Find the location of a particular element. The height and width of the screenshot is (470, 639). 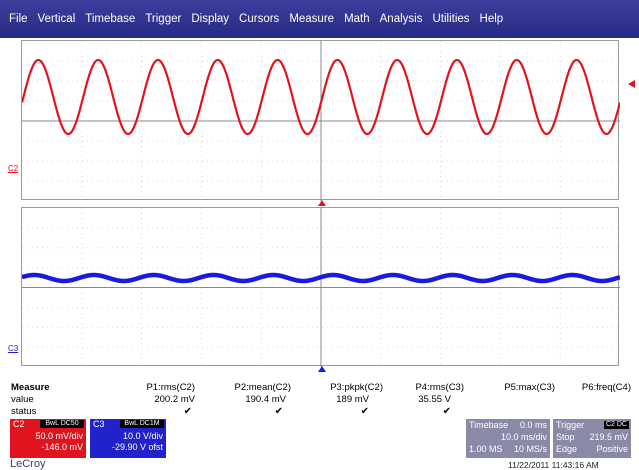

channel-c3-name: C3 is located at coordinates (99, 424).